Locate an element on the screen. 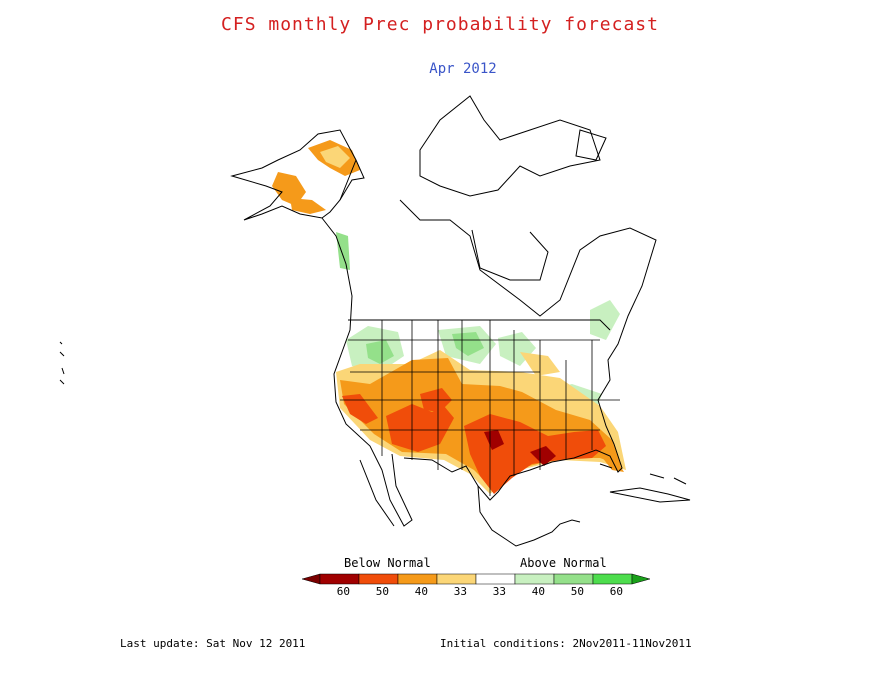 Image resolution: width=880 pixels, height=680 pixels. legend-tick-3: 33 is located at coordinates (460, 591).